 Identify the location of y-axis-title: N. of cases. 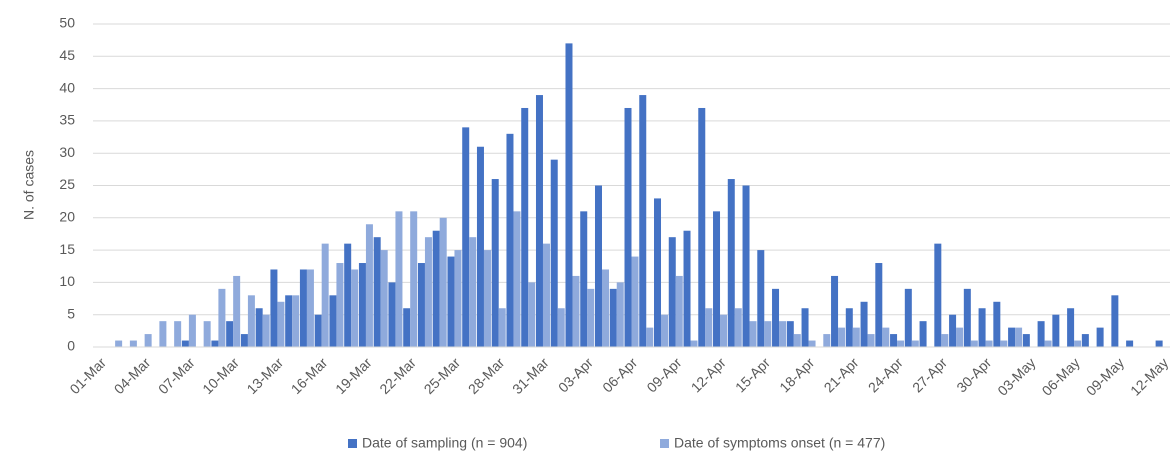
(29, 185).